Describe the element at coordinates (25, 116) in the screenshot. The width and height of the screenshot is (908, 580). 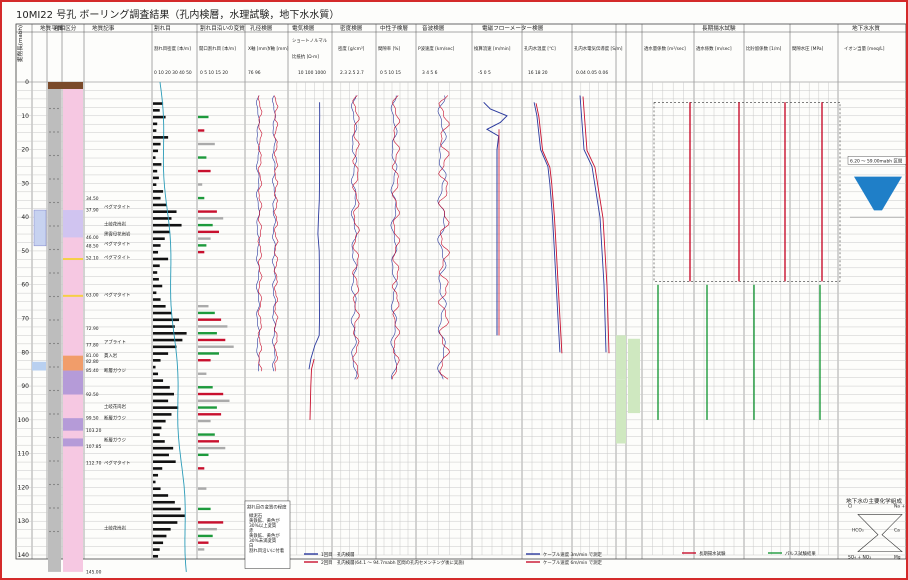
I see `depth-tick: 10` at that location.